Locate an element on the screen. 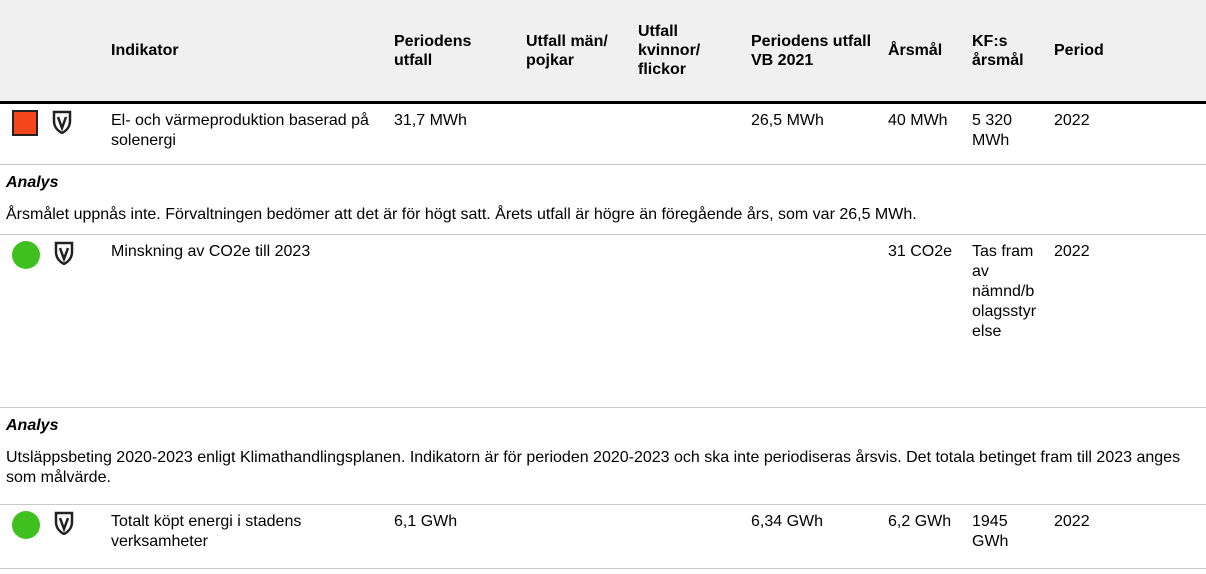 The height and width of the screenshot is (574, 1206). cell: 6,34 GWh is located at coordinates (813, 536).